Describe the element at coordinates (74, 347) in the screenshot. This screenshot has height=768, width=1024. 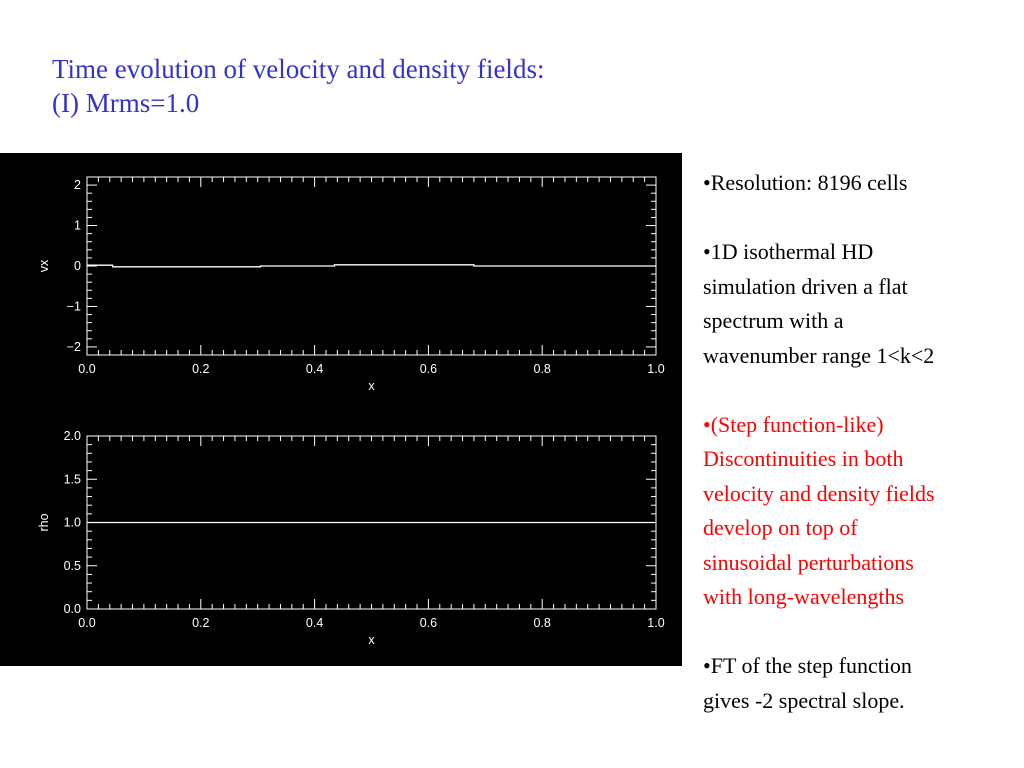
I see `y-tick-label: −2` at that location.